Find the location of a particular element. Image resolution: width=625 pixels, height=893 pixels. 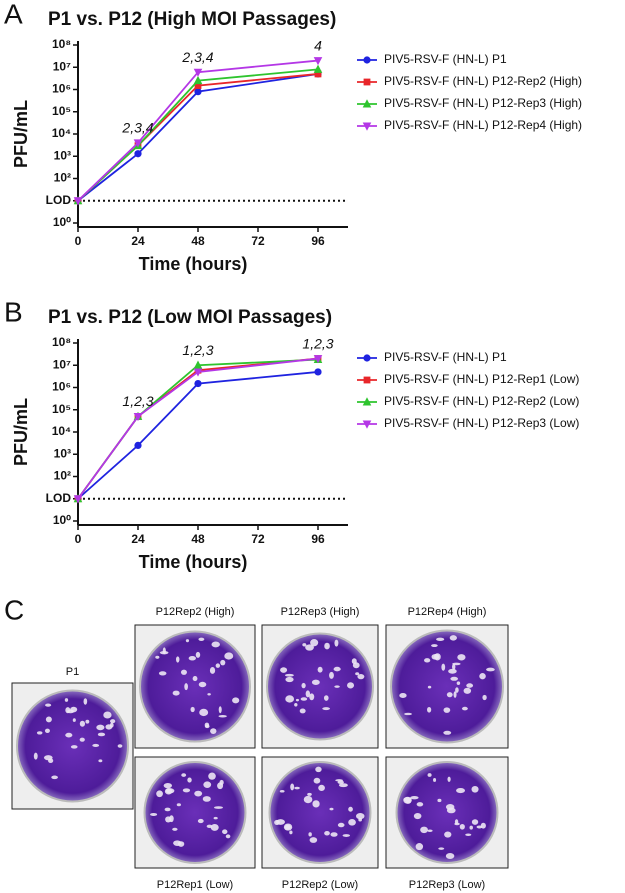

plate-label: P12Rep1 (Low) is located at coordinates (195, 885).